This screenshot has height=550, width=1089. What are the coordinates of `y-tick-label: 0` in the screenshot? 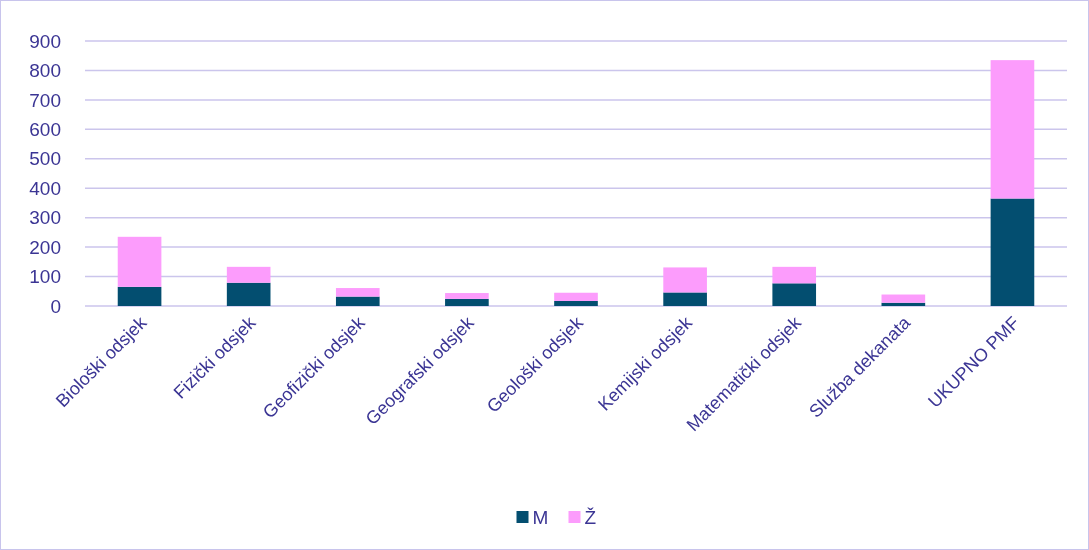 It's located at (55, 306).